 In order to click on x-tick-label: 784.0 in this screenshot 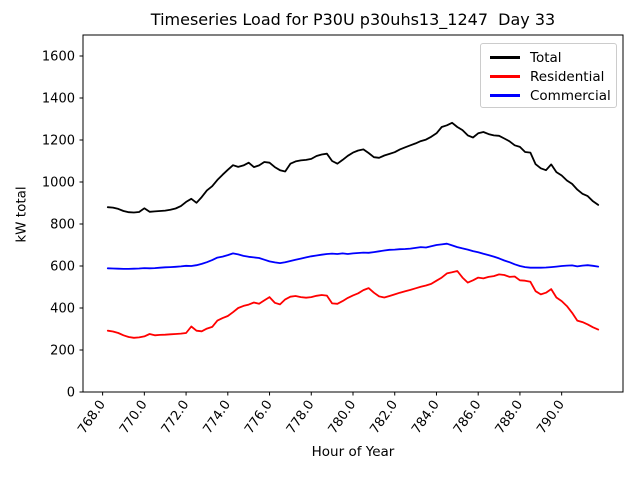, I will do `click(426, 417)`.